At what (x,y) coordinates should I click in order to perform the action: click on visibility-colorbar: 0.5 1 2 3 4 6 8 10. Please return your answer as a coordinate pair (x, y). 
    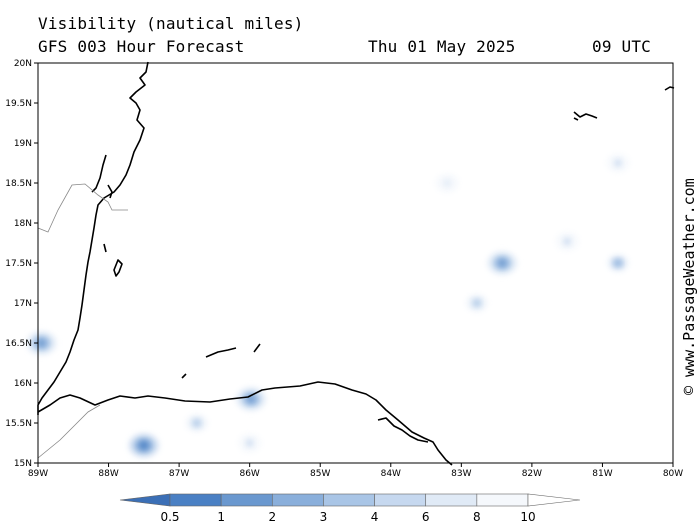
    Looking at the image, I should click on (350, 508).